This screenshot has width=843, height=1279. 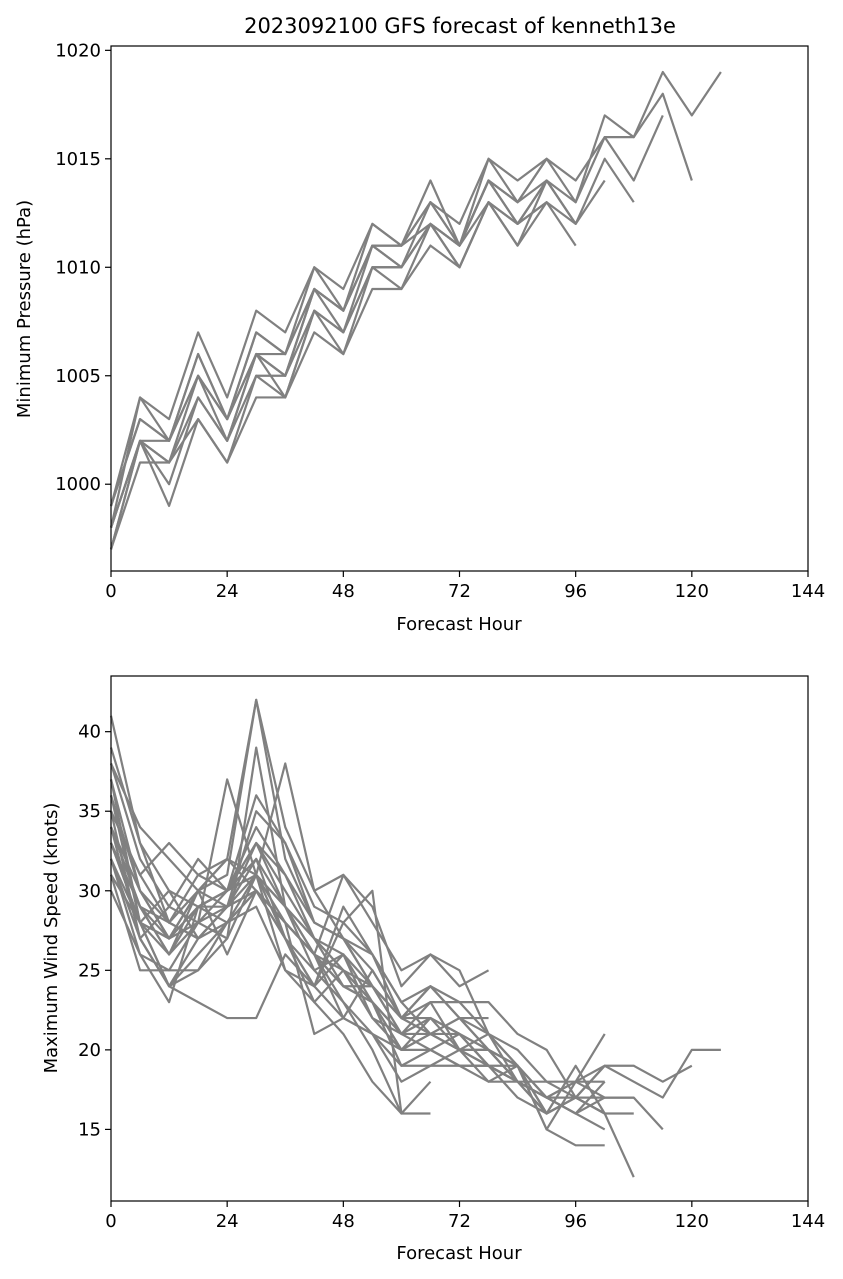 I want to click on pressure-x-tick-label: 96, so click(x=575, y=591).